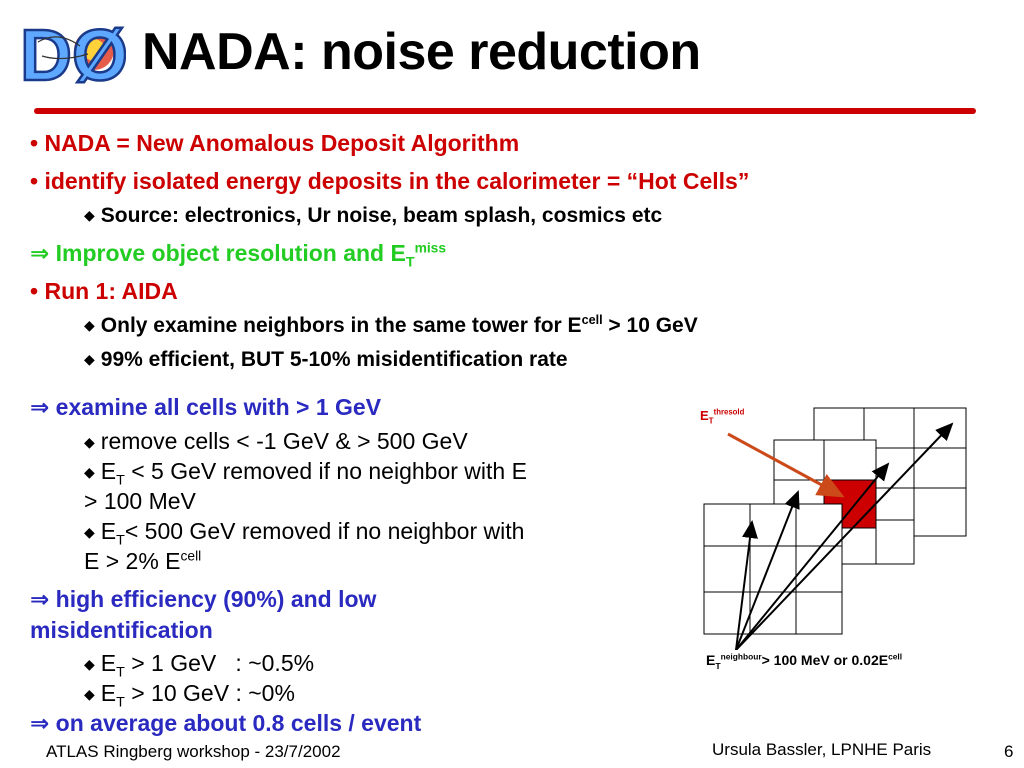 The width and height of the screenshot is (1024, 768). Describe the element at coordinates (275, 143) in the screenshot. I see `bullet-nada-definition: • NADA = New Anomalous Deposit Algorithm` at that location.